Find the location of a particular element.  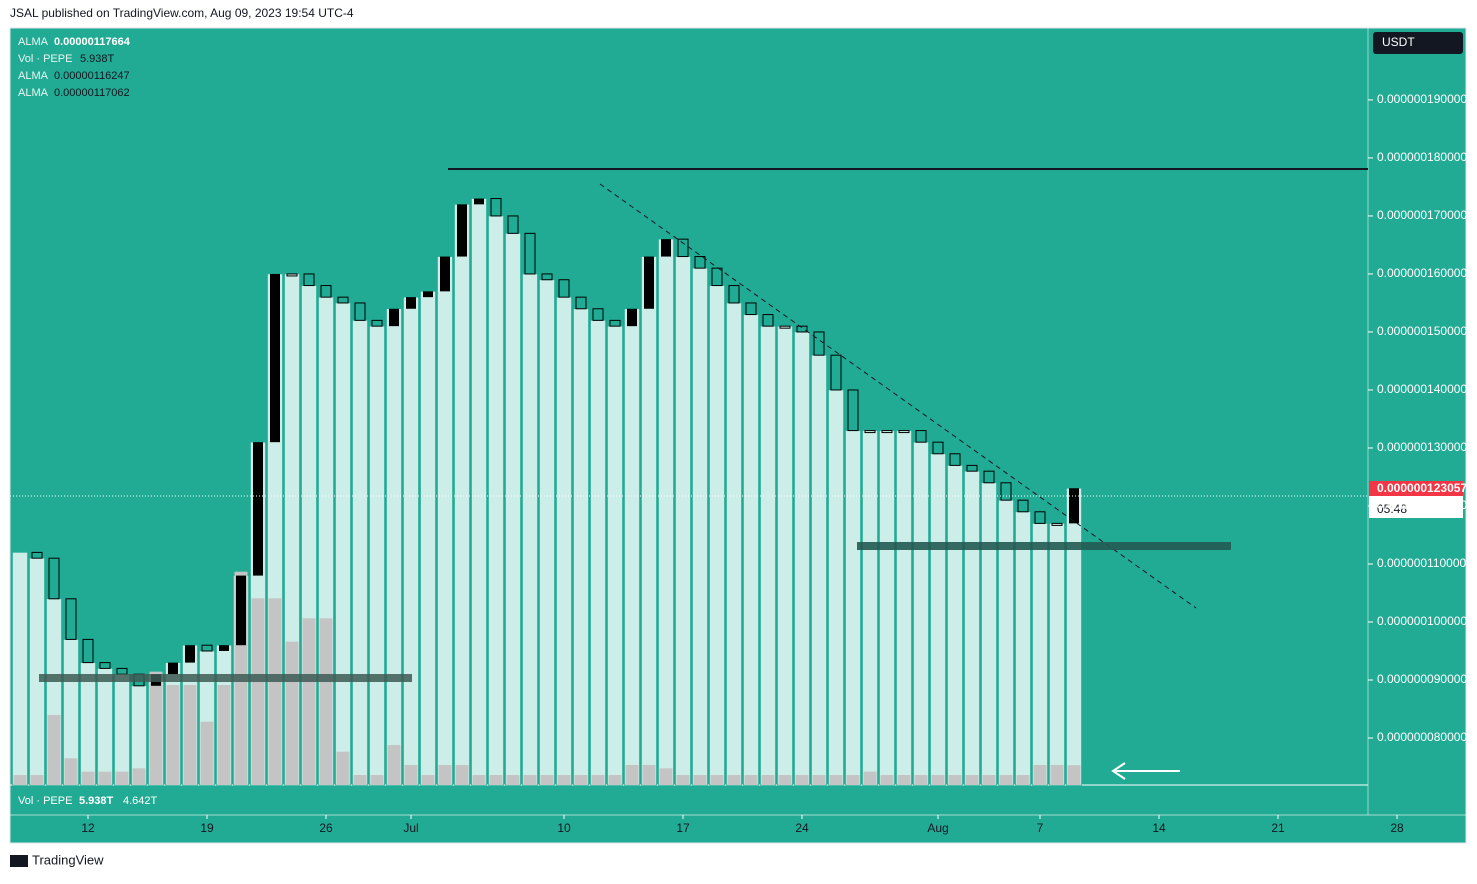

y-tick-label: 0.000000080000 is located at coordinates (1422, 737).